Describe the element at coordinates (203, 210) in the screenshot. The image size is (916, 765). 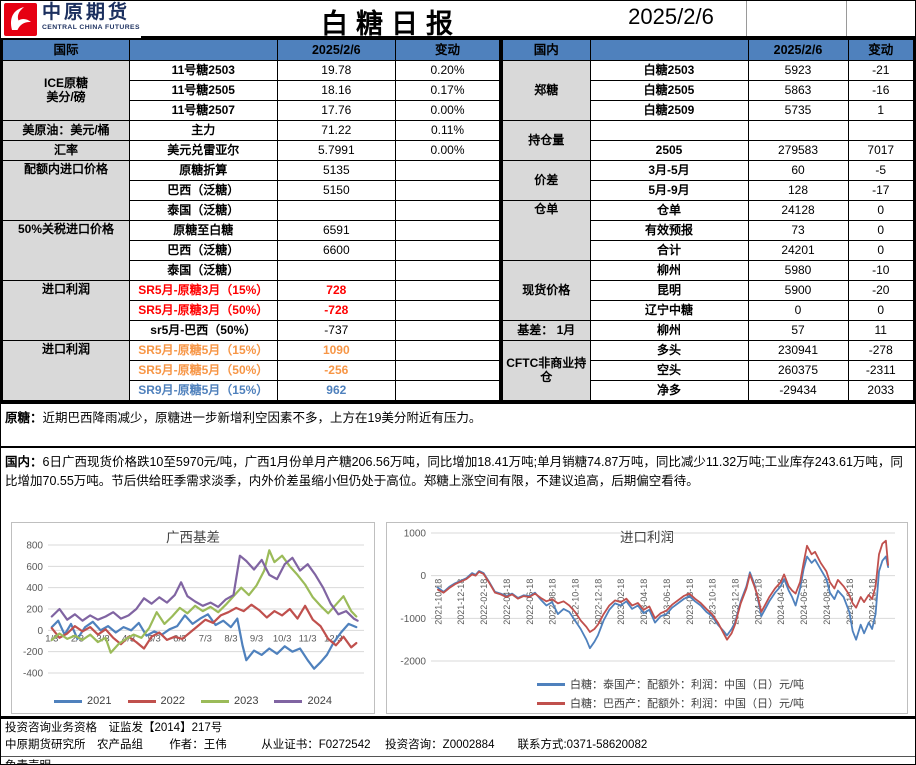
I see `table-cell-name: 泰国（泛糖）` at that location.